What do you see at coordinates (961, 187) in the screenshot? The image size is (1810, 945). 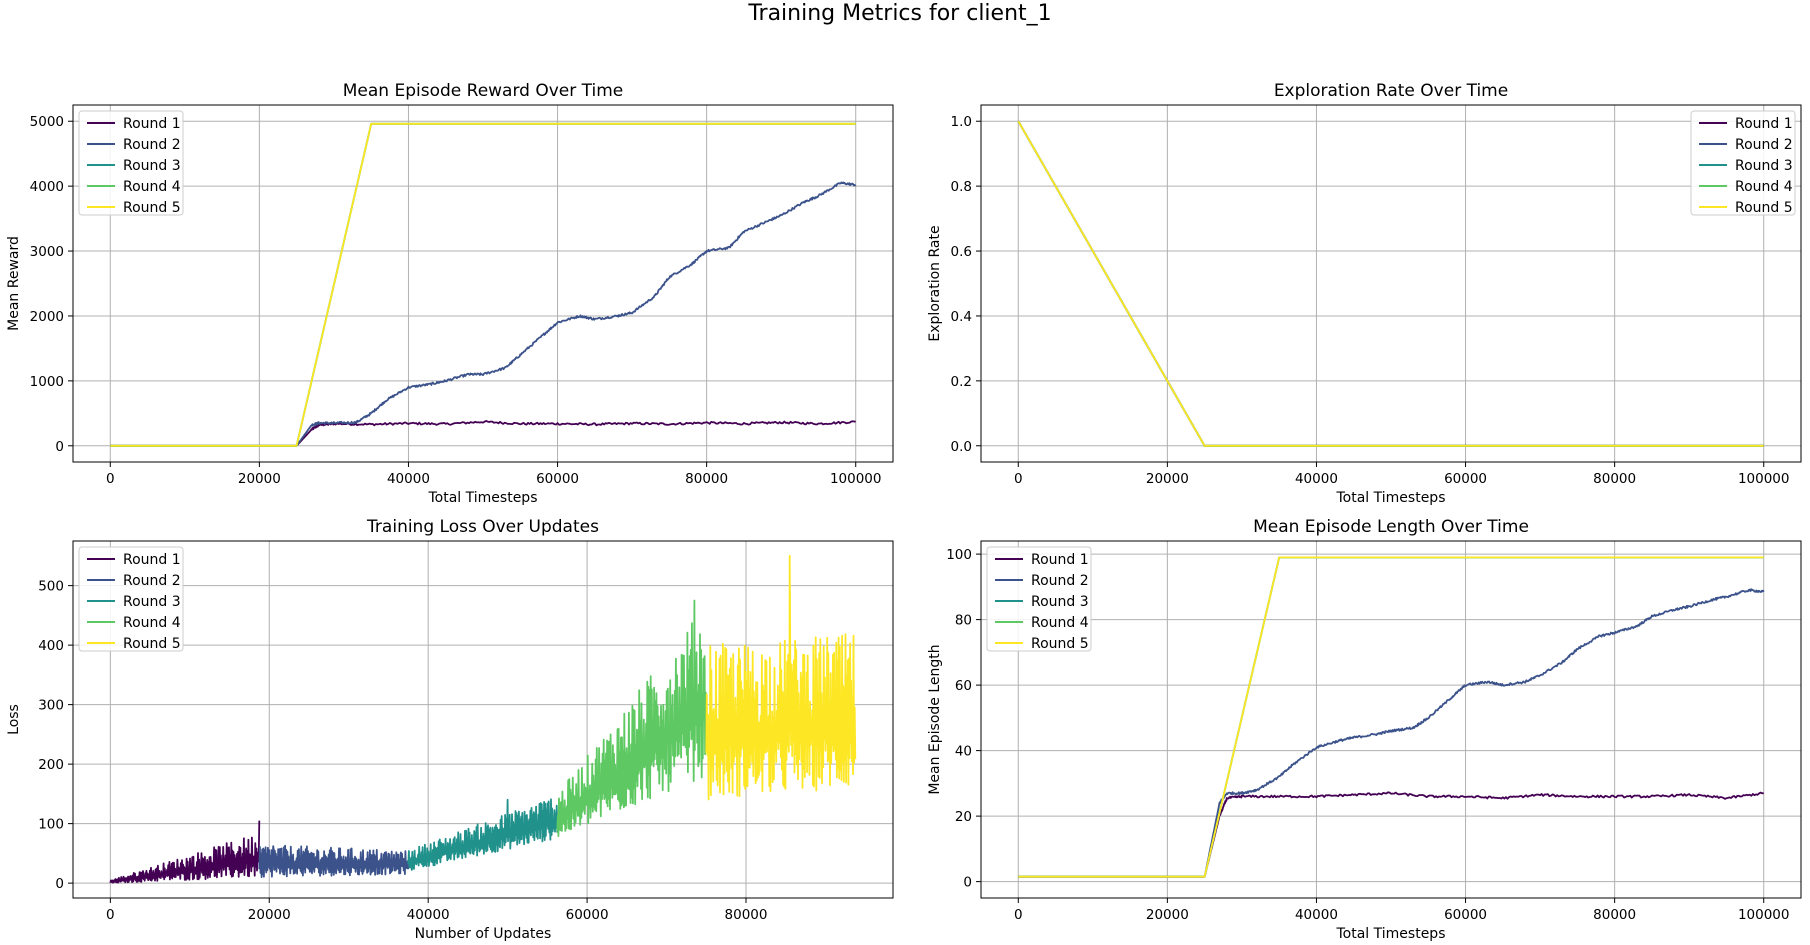 I see `y-tick-label: 0.8` at bounding box center [961, 187].